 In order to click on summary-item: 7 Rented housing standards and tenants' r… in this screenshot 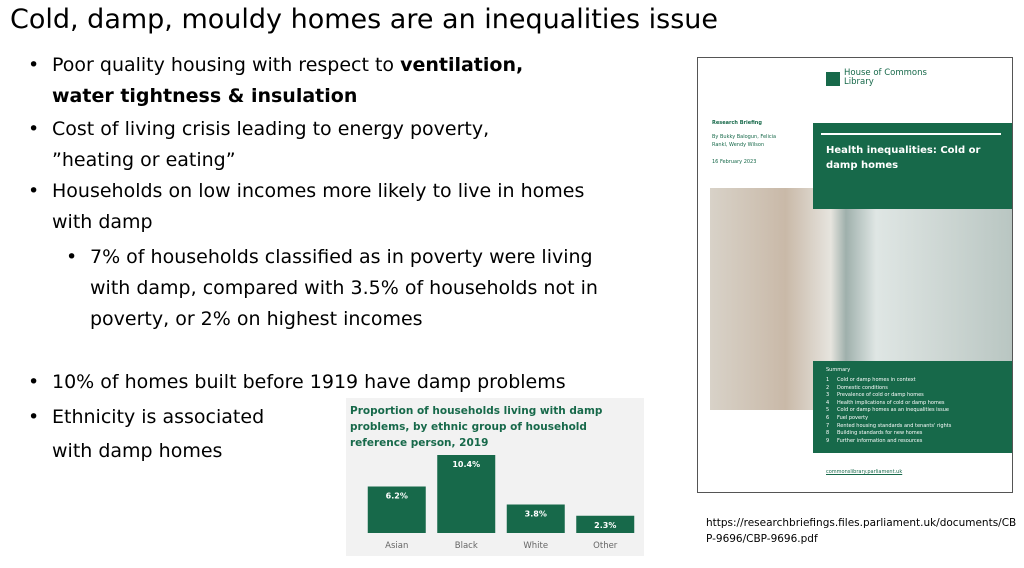, I will do `click(888, 426)`.